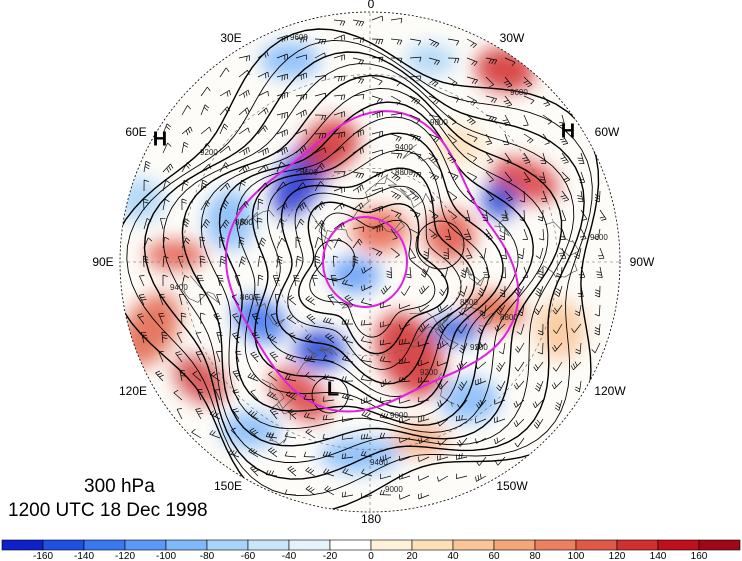 The height and width of the screenshot is (561, 742). I want to click on colorbar-tick: -20, so click(330, 556).